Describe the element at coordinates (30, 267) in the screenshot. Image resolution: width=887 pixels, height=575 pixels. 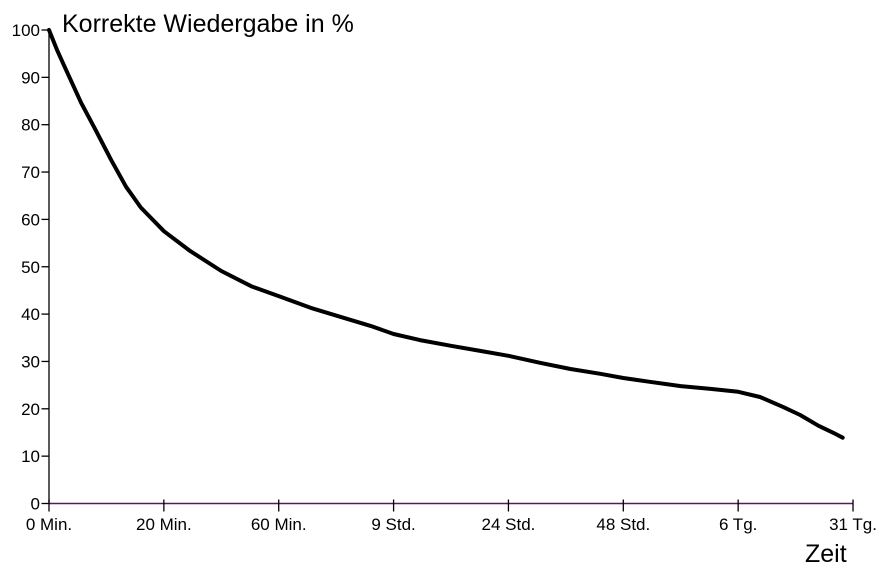
I see `y-tick-label: 50` at that location.